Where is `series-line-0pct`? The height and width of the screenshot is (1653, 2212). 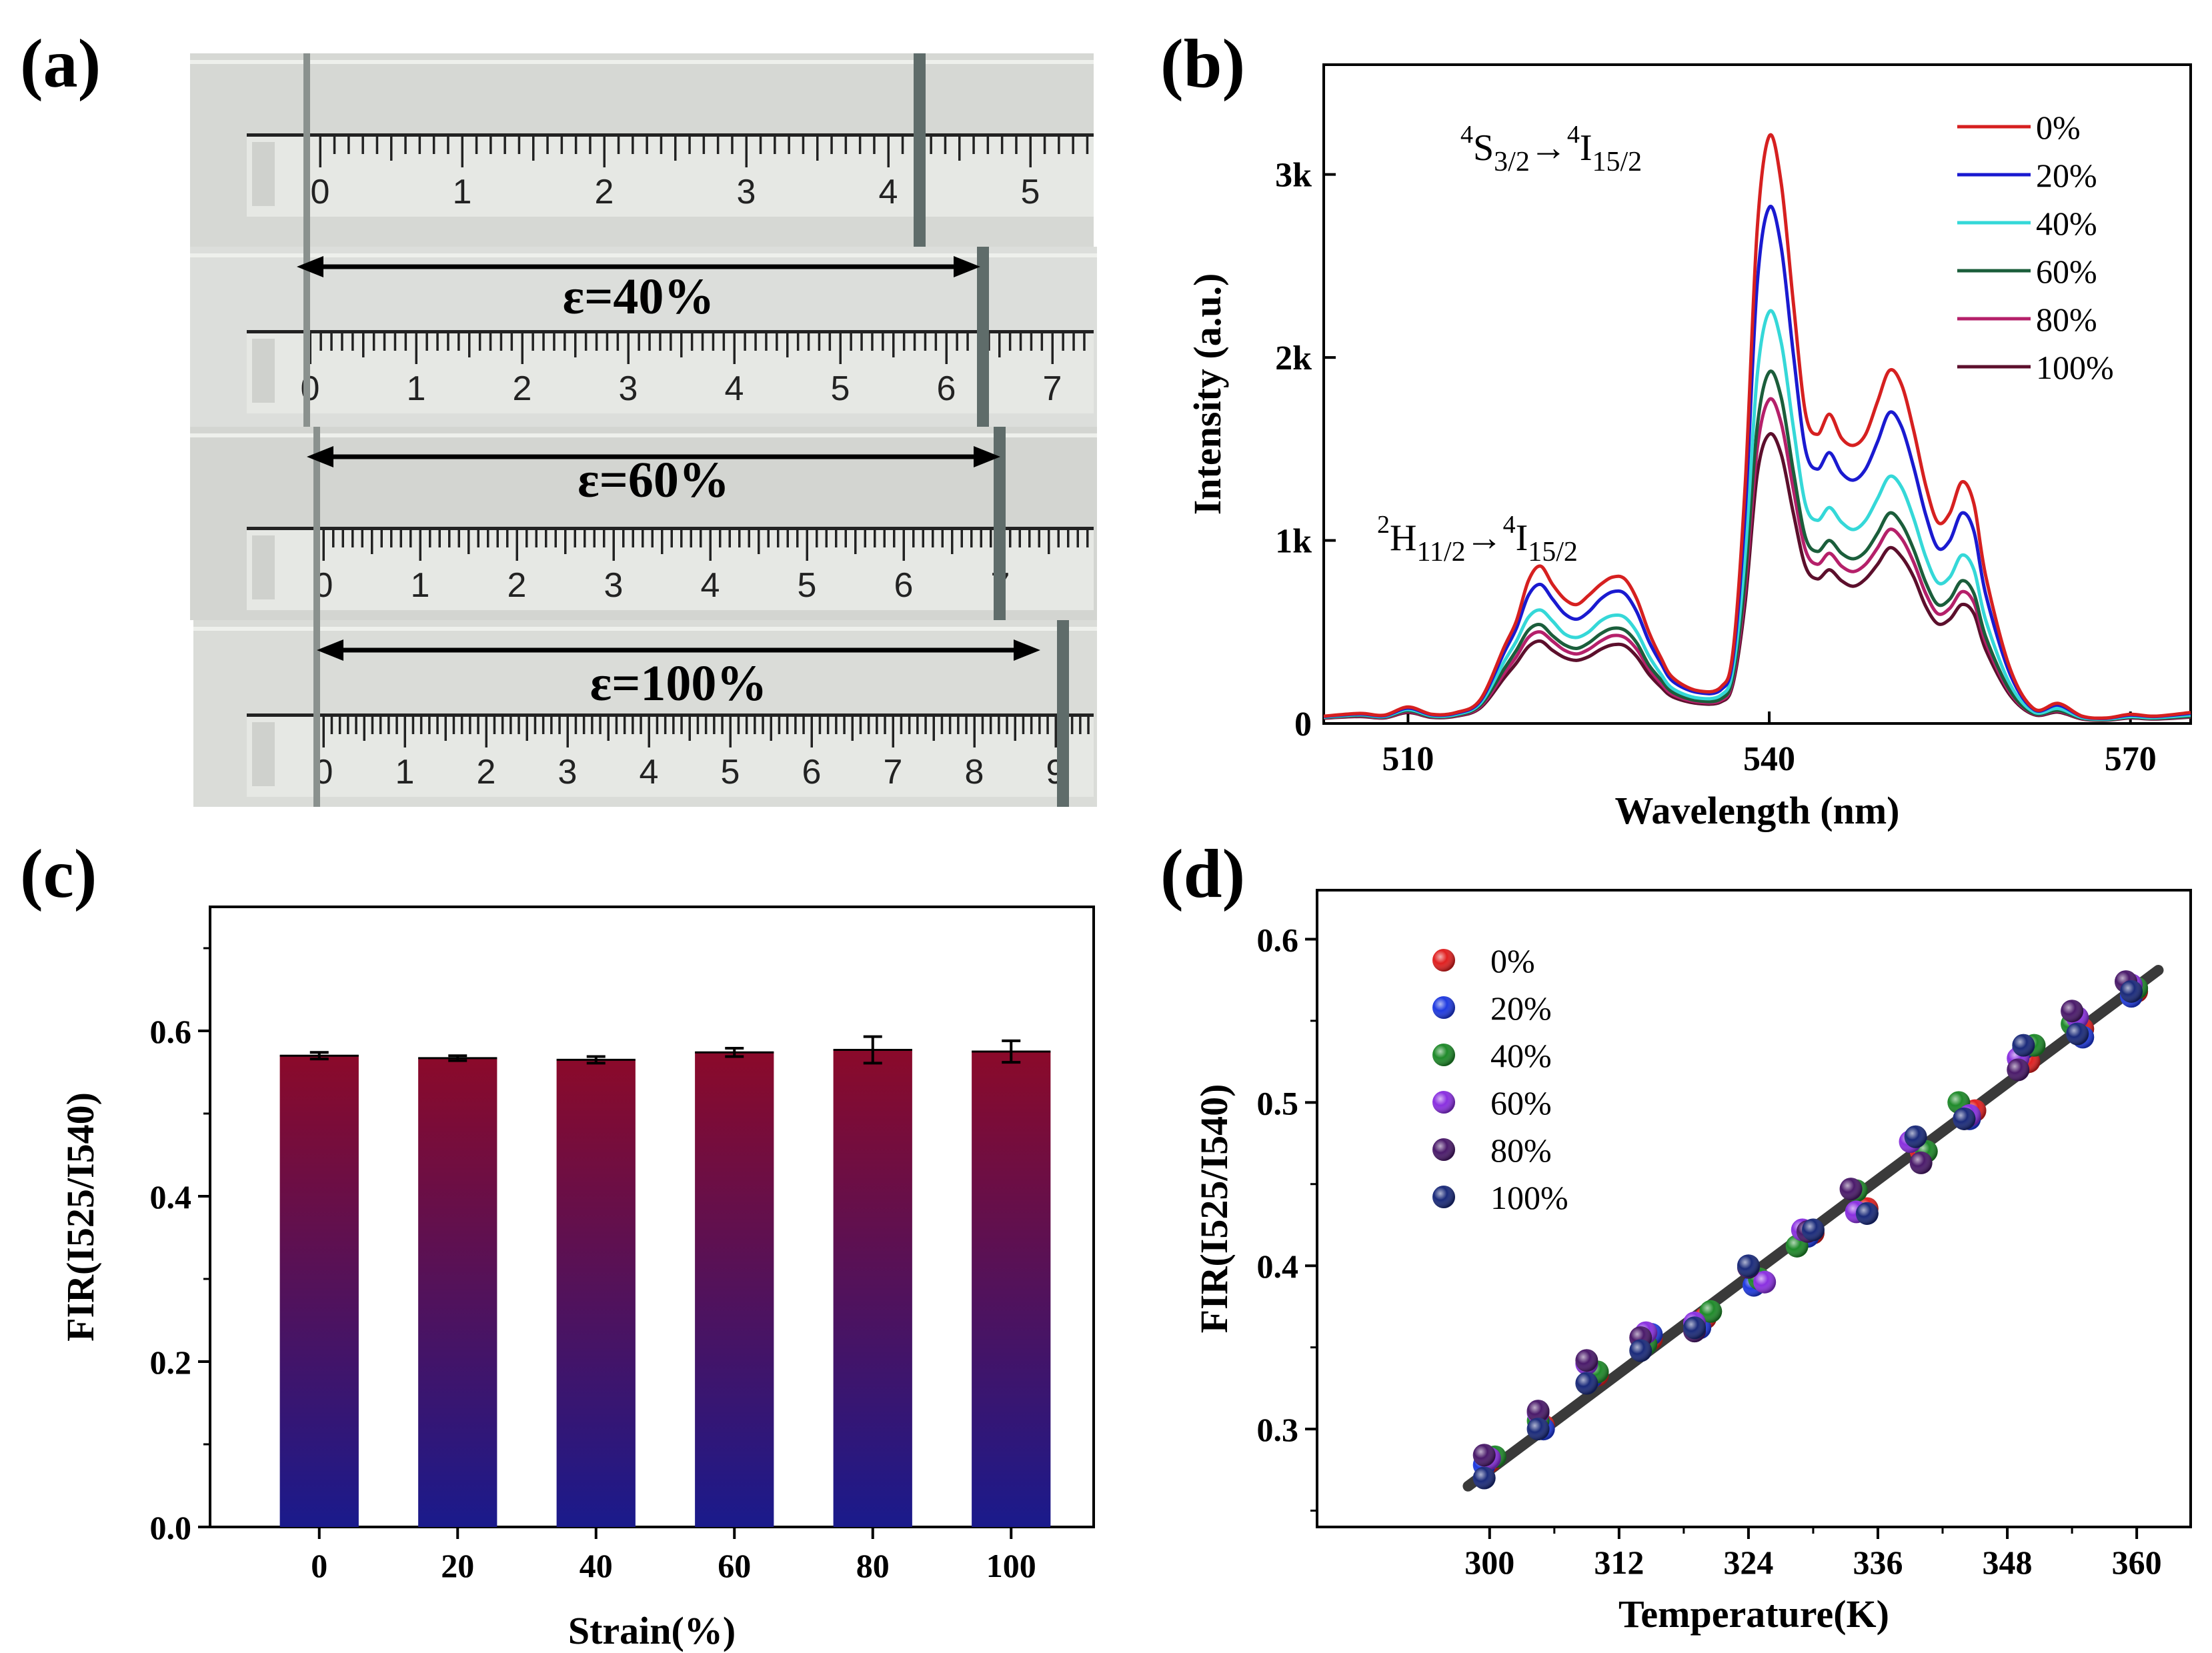 series-line-0pct is located at coordinates (1757, 426).